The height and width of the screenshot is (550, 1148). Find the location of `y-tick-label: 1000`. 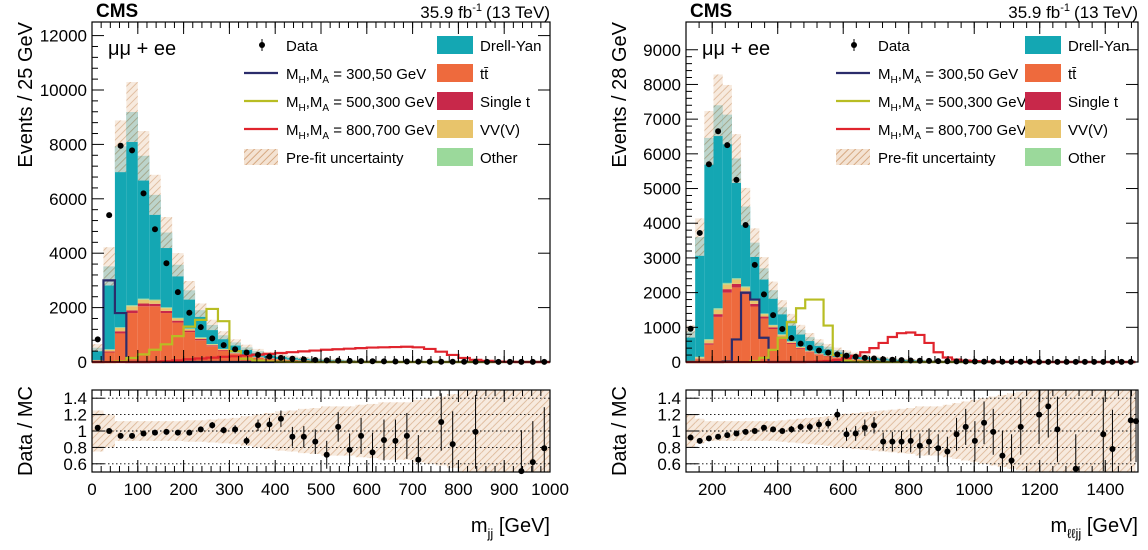

y-tick-label: 1000 is located at coordinates (662, 327).